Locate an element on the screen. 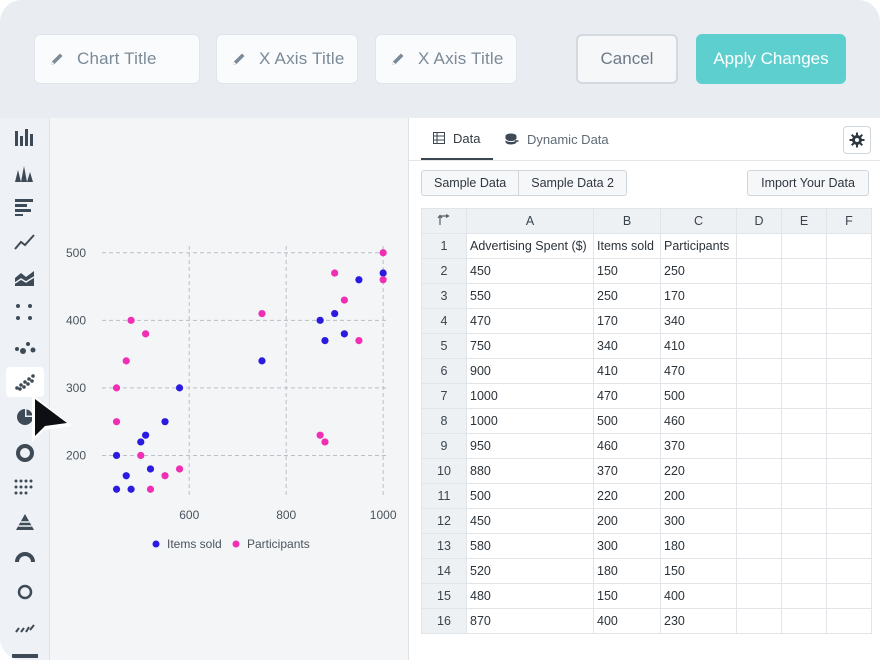 The image size is (880, 660). column-header: C is located at coordinates (698, 221).